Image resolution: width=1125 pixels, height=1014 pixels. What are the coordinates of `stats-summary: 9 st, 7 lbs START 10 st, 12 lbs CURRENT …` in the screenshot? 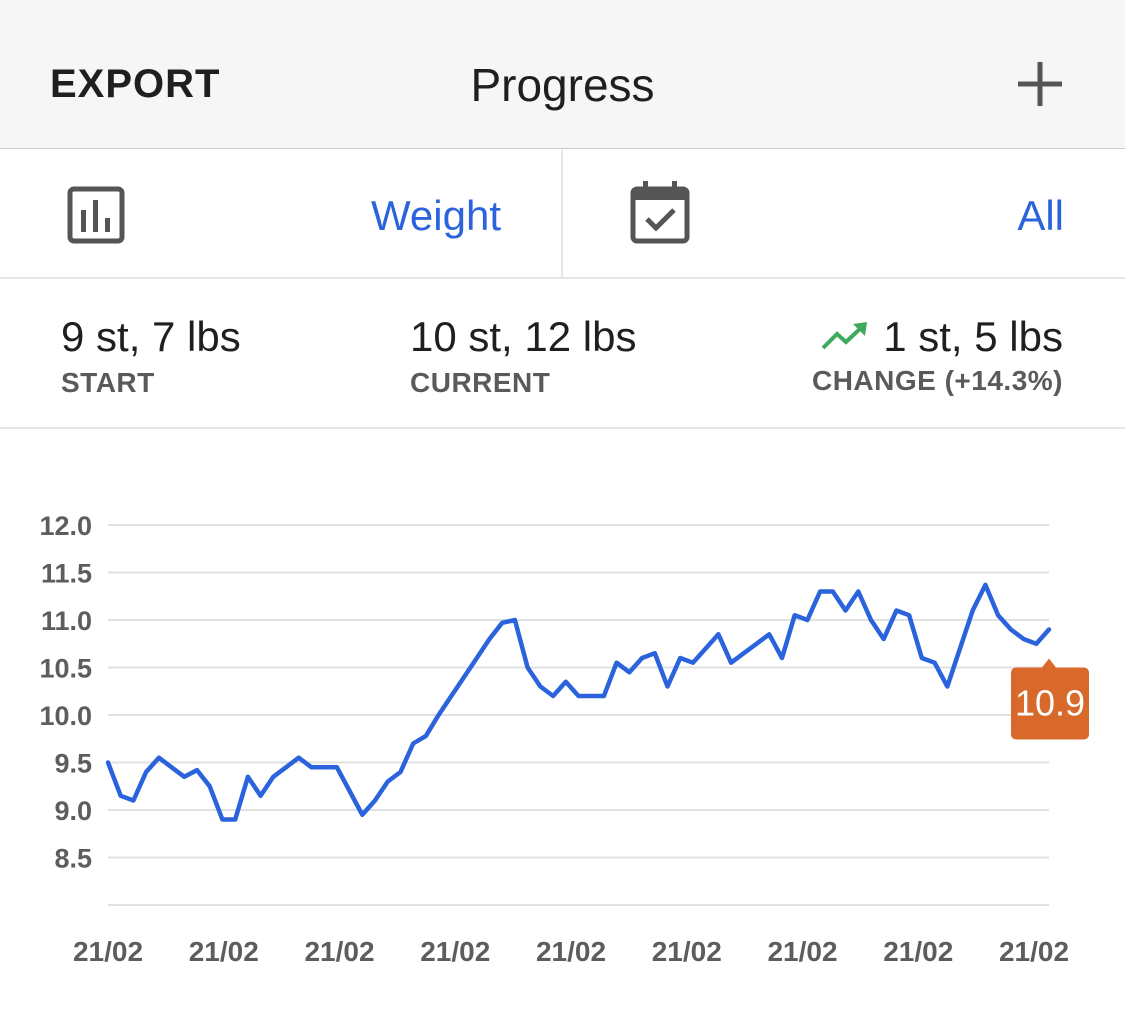 It's located at (562, 354).